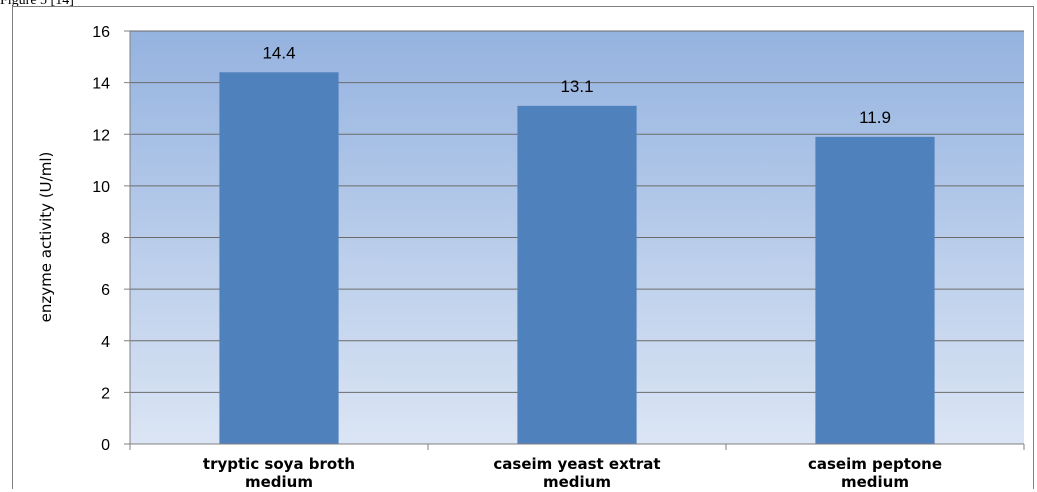 This screenshot has width=1037, height=492. I want to click on y-tick-label-14: 14, so click(101, 84).